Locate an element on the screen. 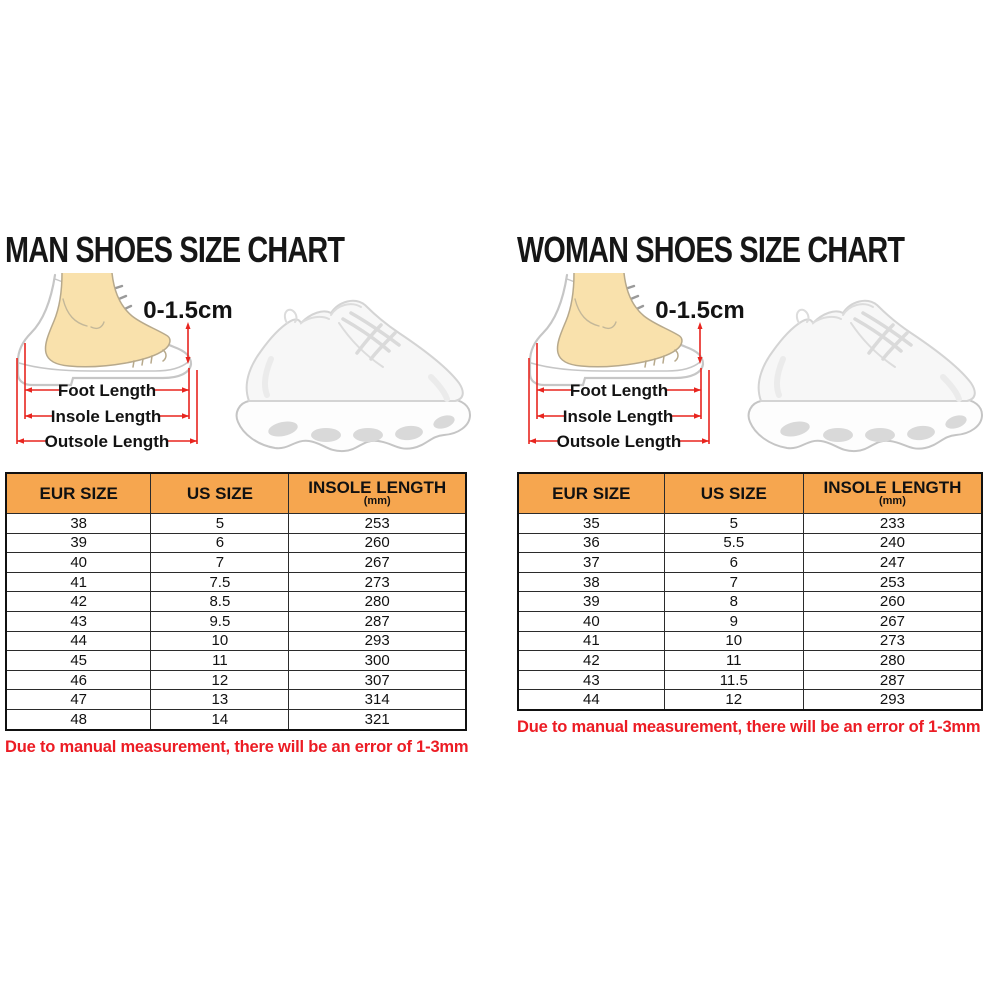 Image resolution: width=1000 pixels, height=1000 pixels. table-row: 41 10 273 is located at coordinates (750, 641).